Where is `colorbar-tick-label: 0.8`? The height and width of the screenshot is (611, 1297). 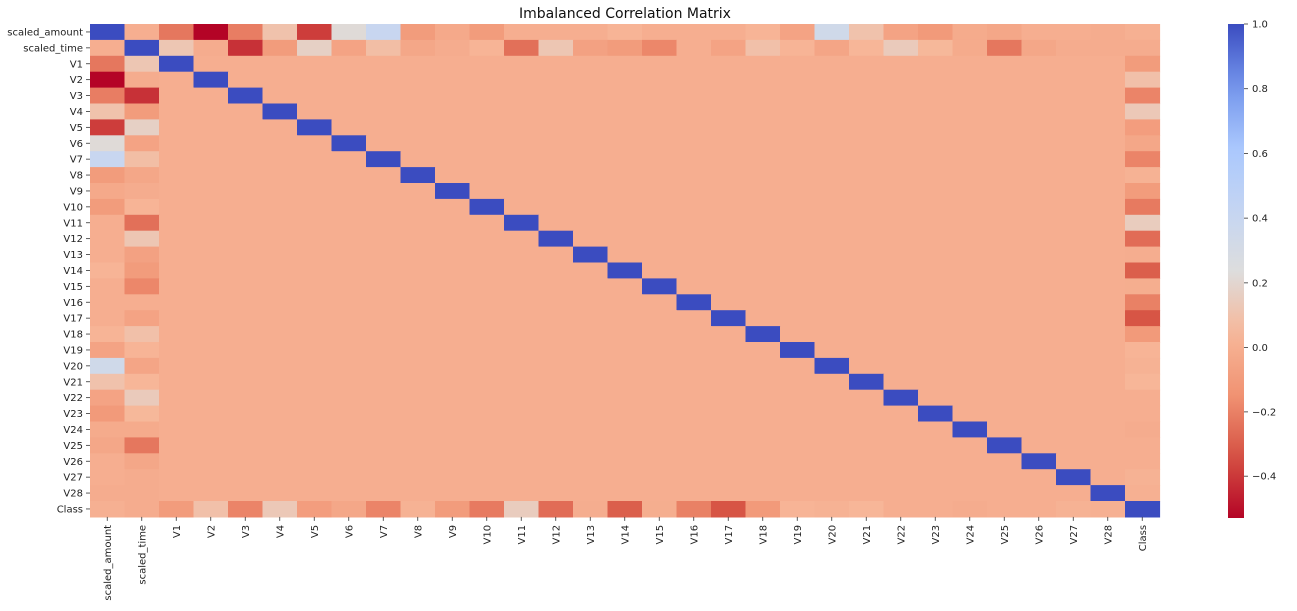 colorbar-tick-label: 0.8 is located at coordinates (1260, 89).